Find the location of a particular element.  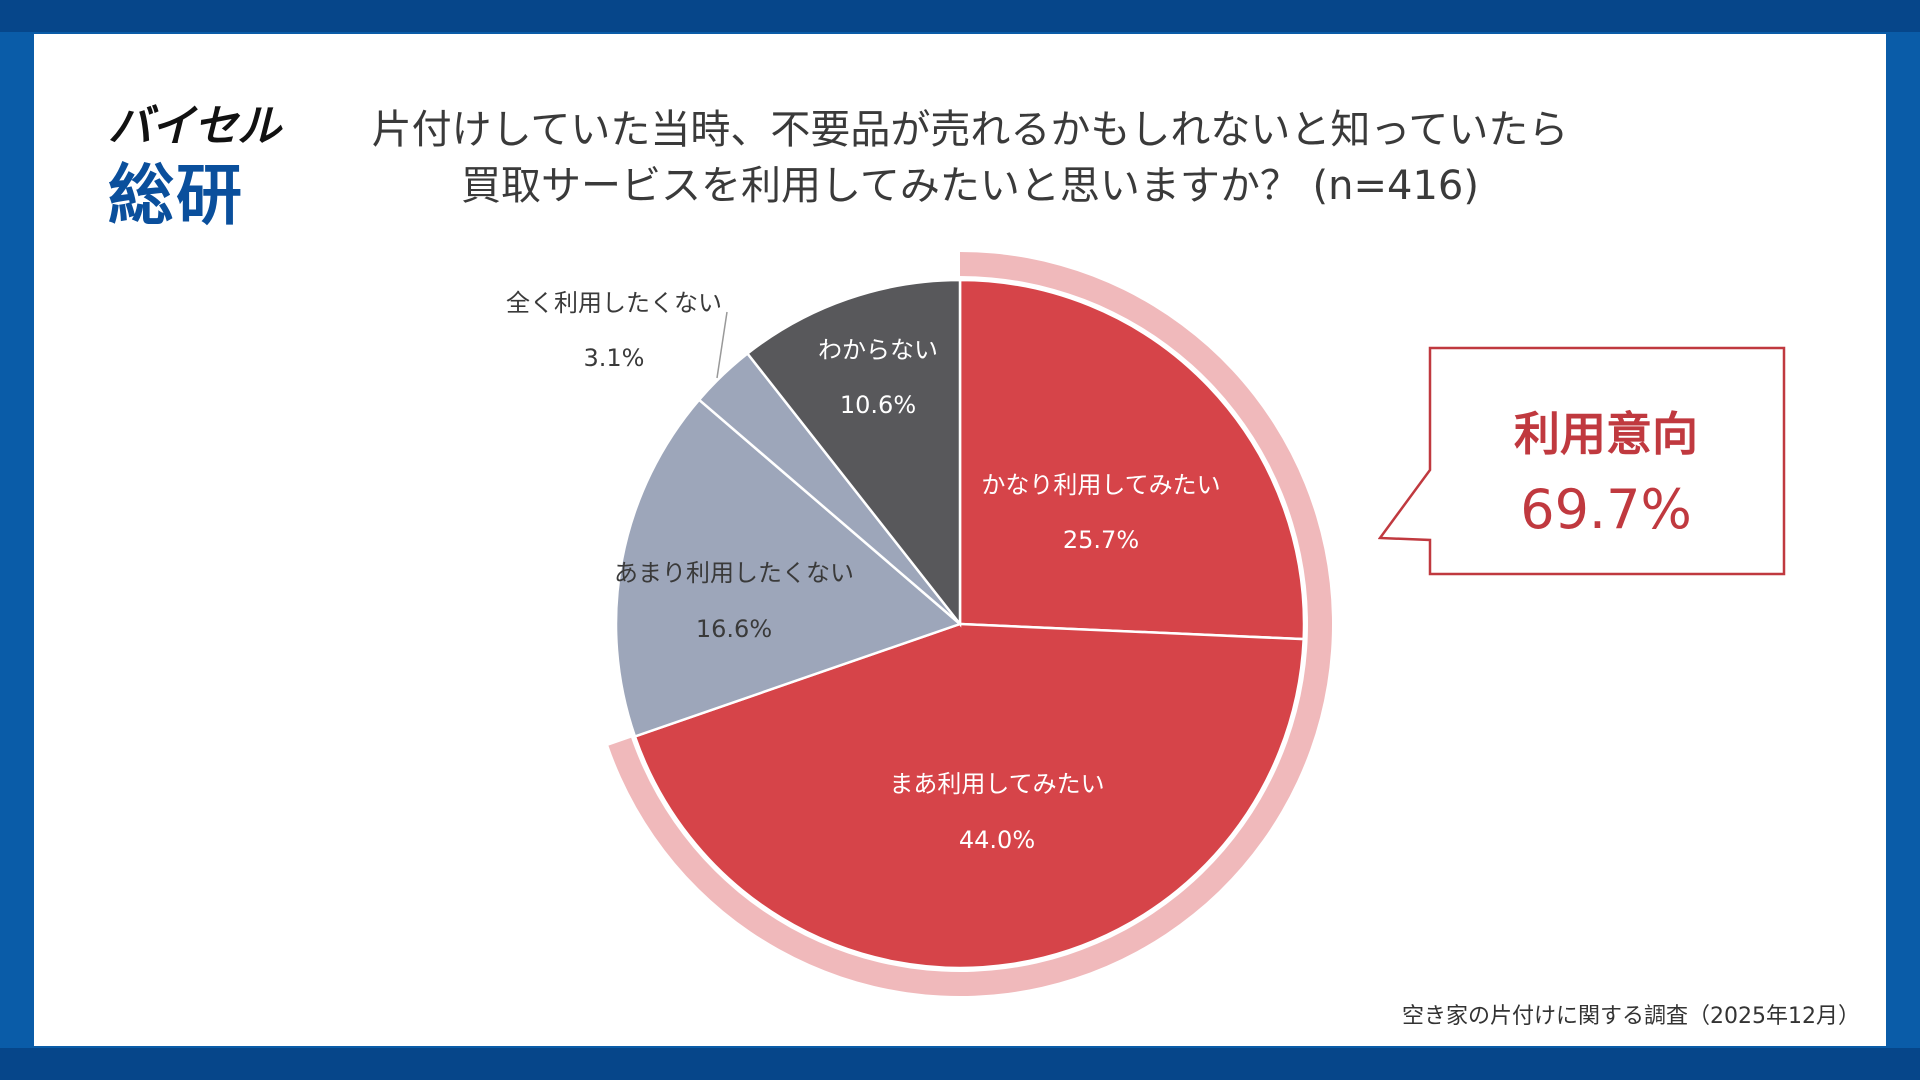

slice-label-5: わからない is located at coordinates (878, 350).